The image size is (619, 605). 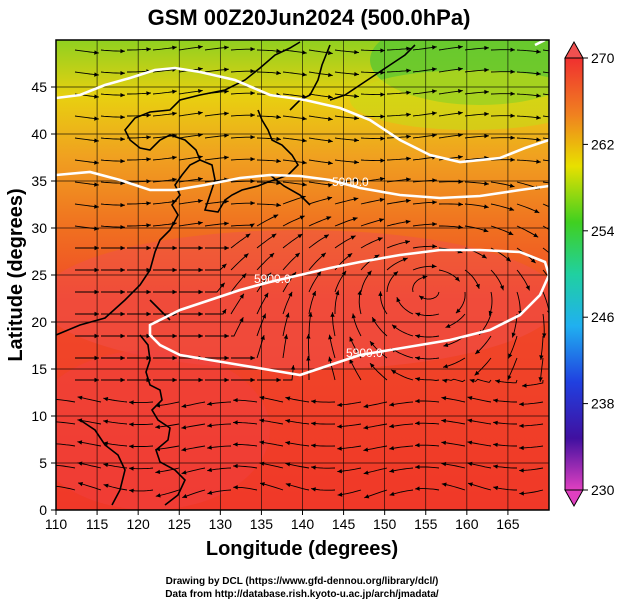 What do you see at coordinates (364, 353) in the screenshot?
I see `contour-label: 5900.0` at bounding box center [364, 353].